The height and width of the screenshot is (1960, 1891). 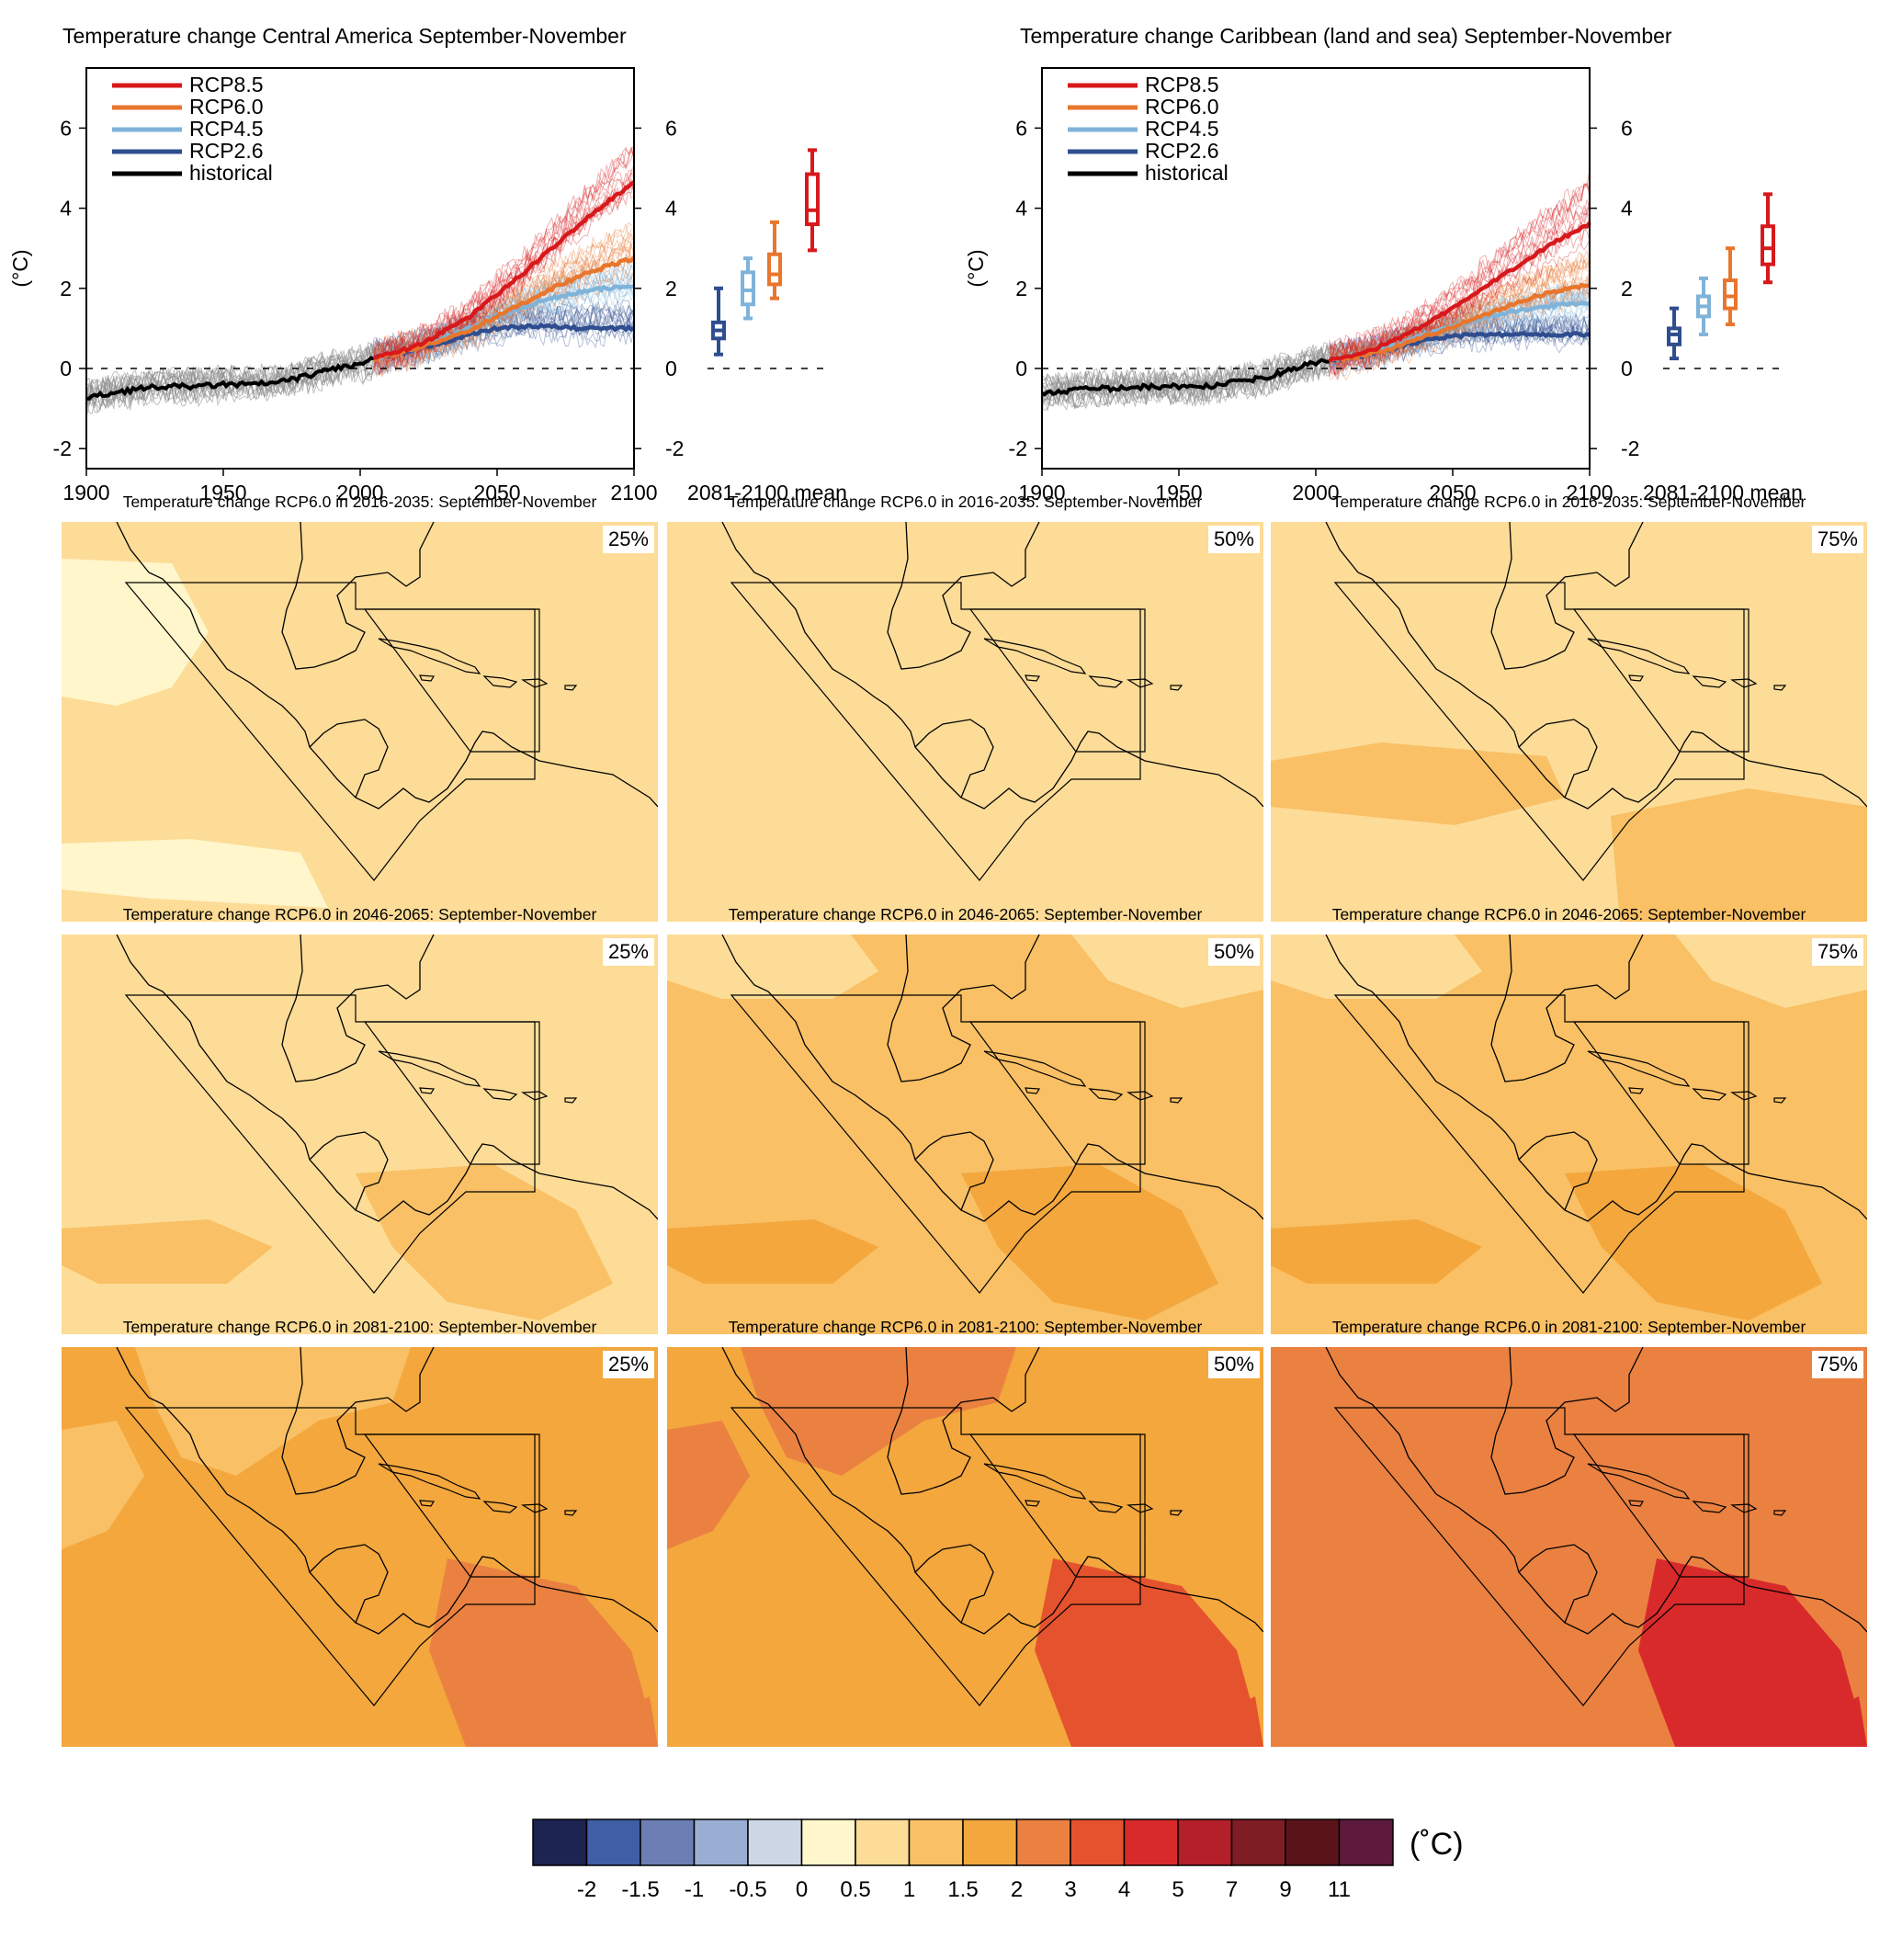 What do you see at coordinates (222, 493) in the screenshot?
I see `x-tick-label: 1950` at bounding box center [222, 493].